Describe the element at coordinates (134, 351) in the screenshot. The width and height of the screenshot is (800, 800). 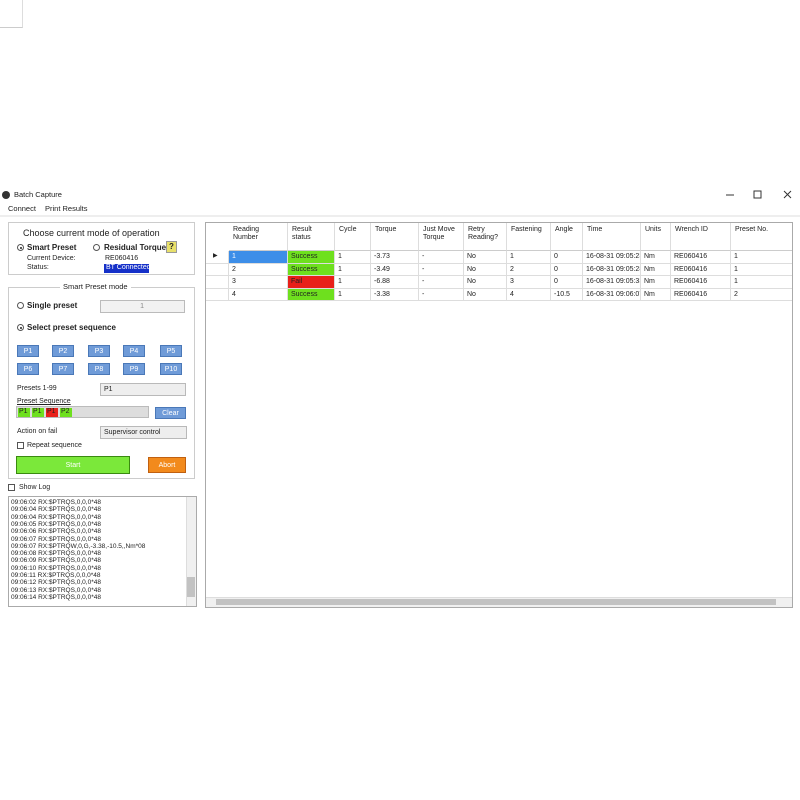
I see `preset-button: P4` at that location.